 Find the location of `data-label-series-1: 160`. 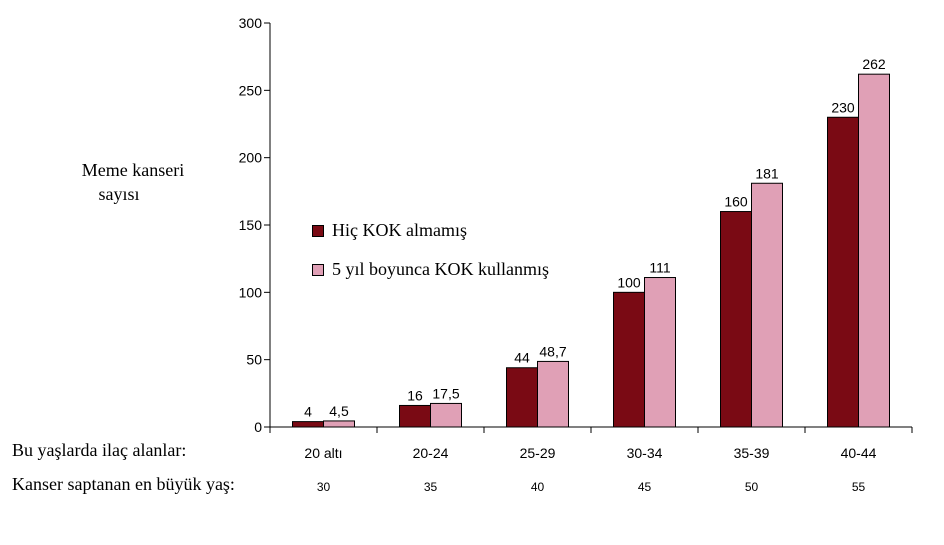

data-label-series-1: 160 is located at coordinates (736, 202).